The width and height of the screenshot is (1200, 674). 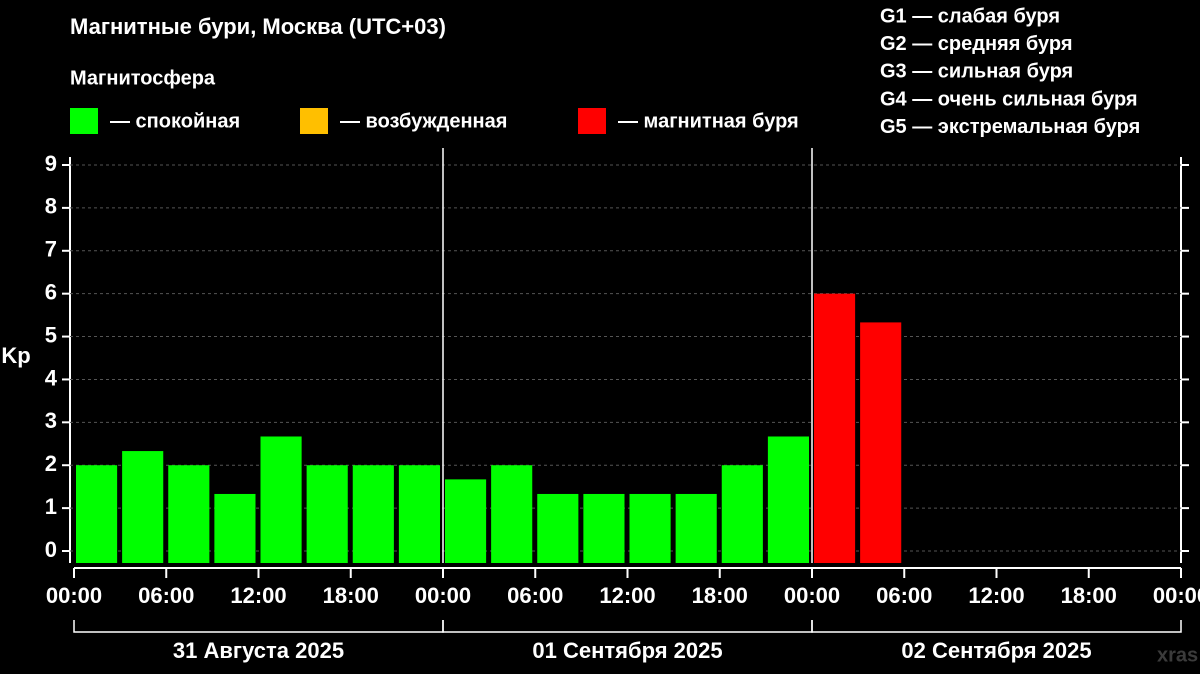 What do you see at coordinates (51, 249) in the screenshot?
I see `y-tick-label: 7` at bounding box center [51, 249].